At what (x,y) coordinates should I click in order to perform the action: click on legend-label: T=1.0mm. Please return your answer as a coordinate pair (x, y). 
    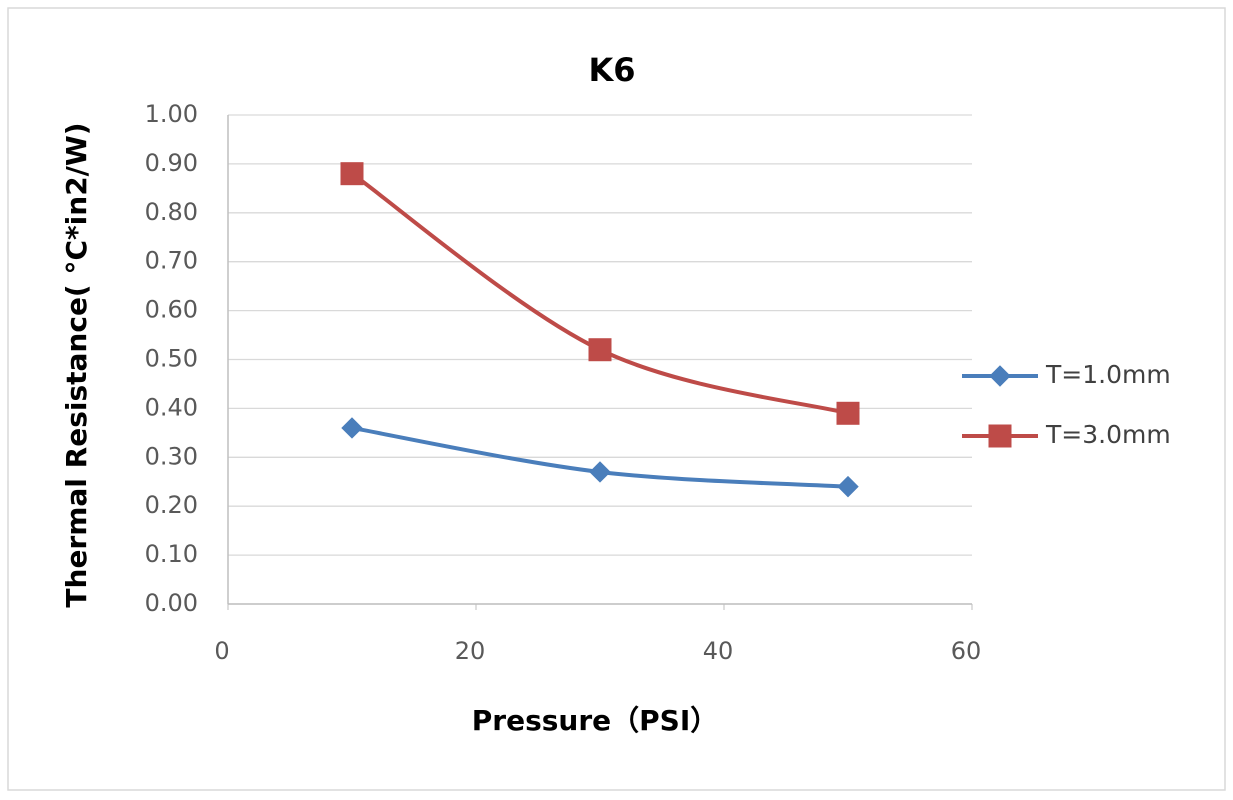
    Looking at the image, I should click on (1108, 374).